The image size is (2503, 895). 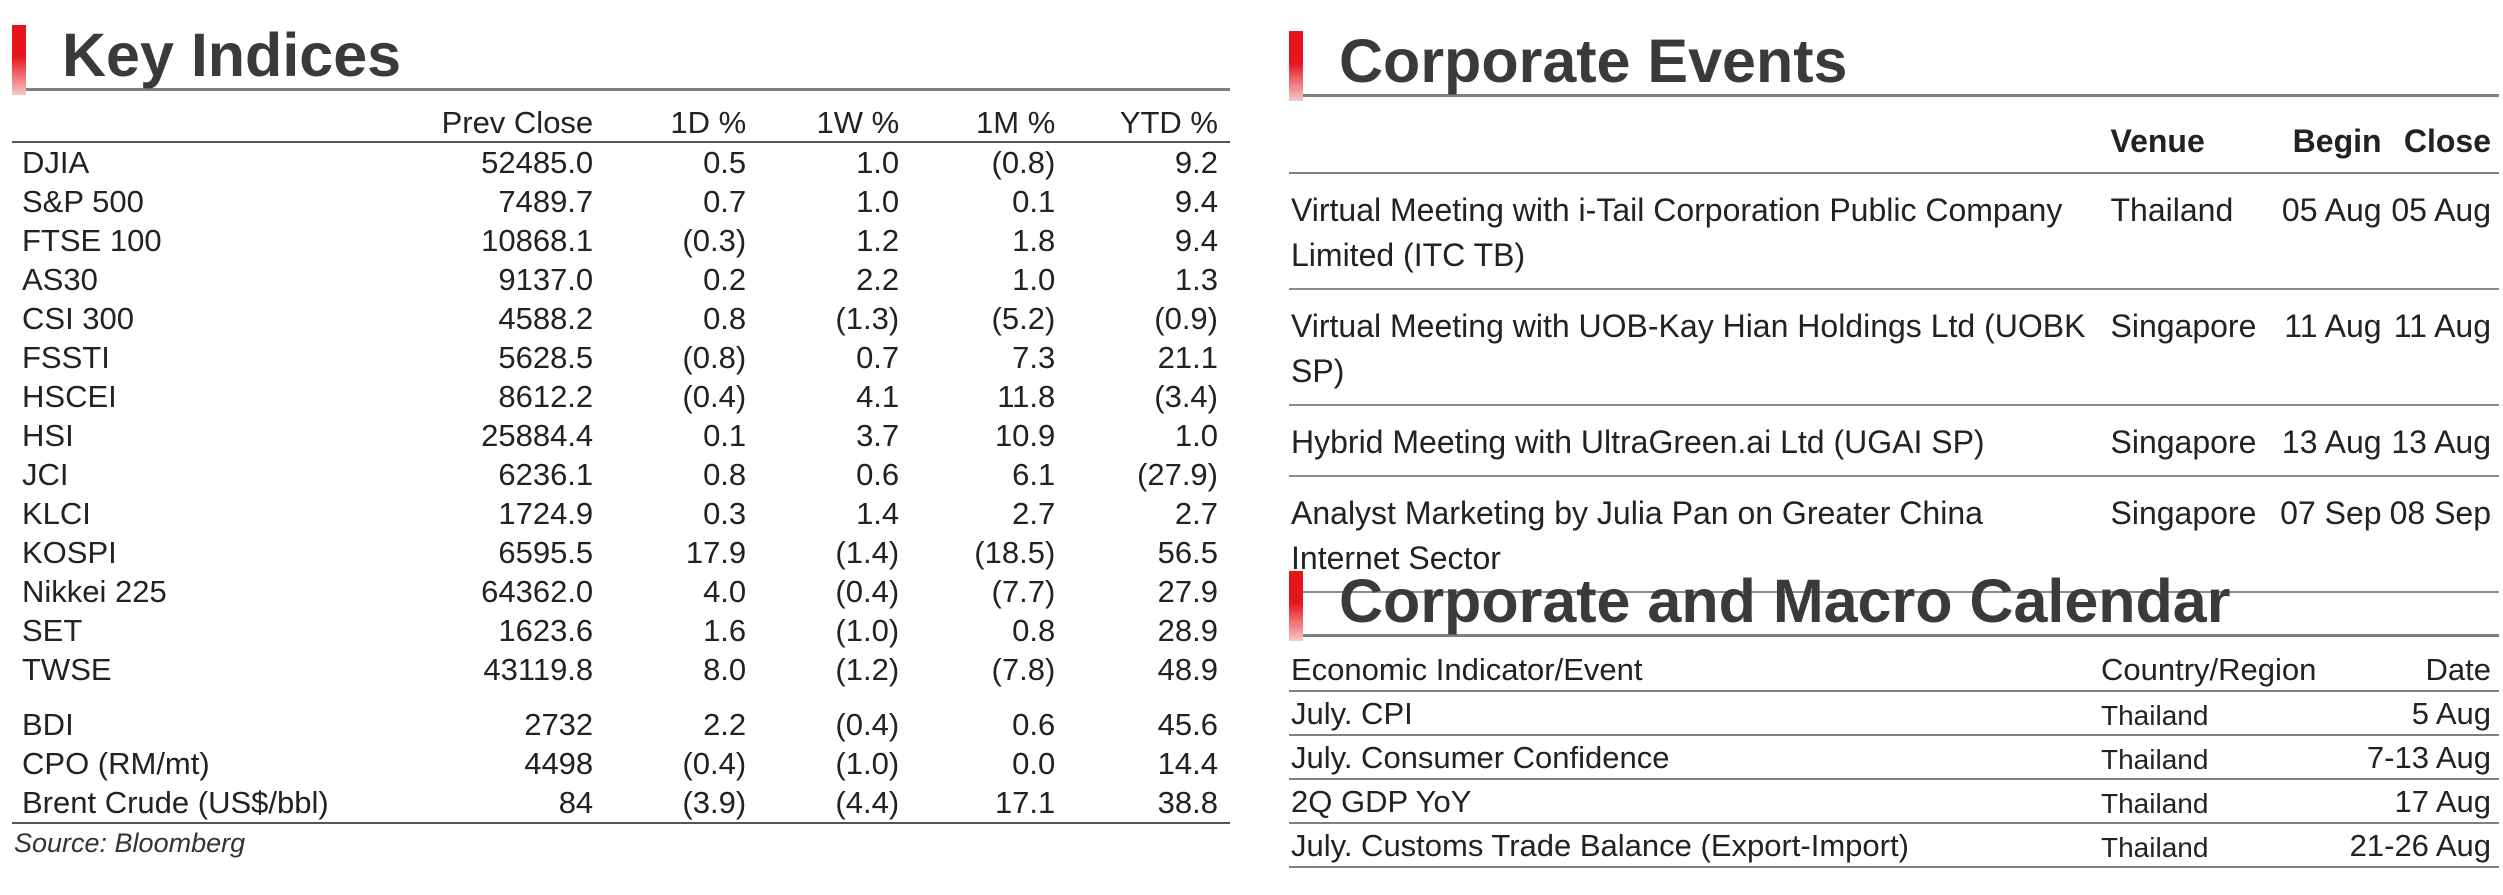 What do you see at coordinates (1025, 435) in the screenshot?
I see `change-1m: 10.9` at bounding box center [1025, 435].